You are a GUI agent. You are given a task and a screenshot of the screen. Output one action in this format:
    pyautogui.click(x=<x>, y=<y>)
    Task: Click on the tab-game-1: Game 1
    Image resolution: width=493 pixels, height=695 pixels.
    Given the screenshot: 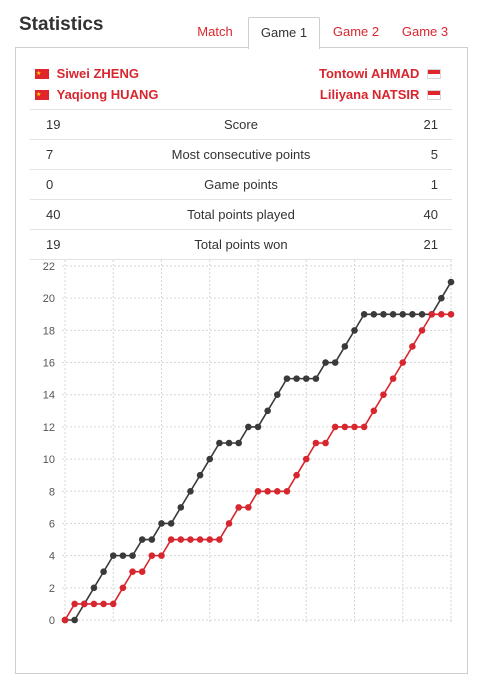 What is the action you would take?
    pyautogui.click(x=284, y=33)
    